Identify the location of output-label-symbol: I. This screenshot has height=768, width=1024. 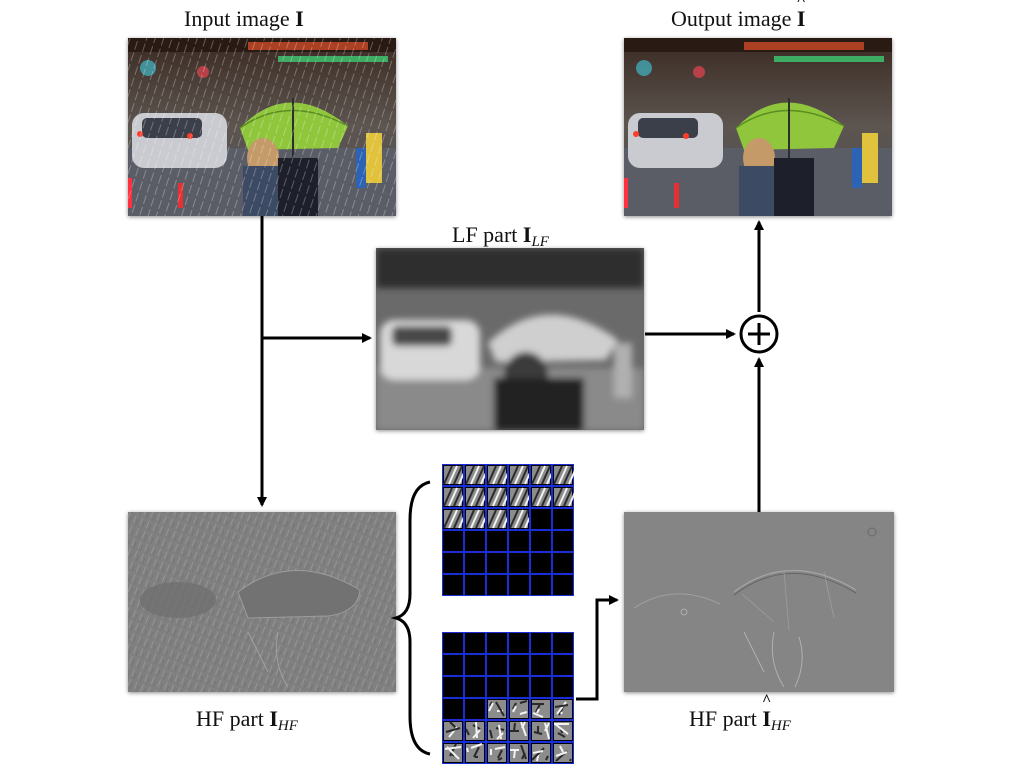
(801, 19).